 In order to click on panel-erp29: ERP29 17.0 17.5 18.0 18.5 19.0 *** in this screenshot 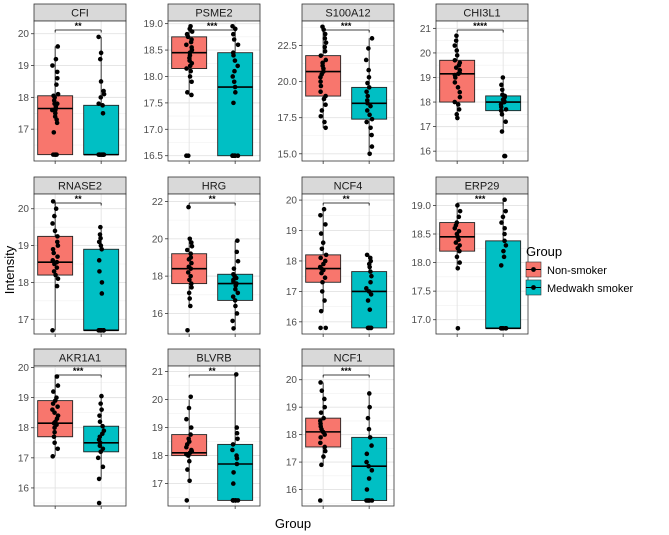, I will do `click(470, 256)`.